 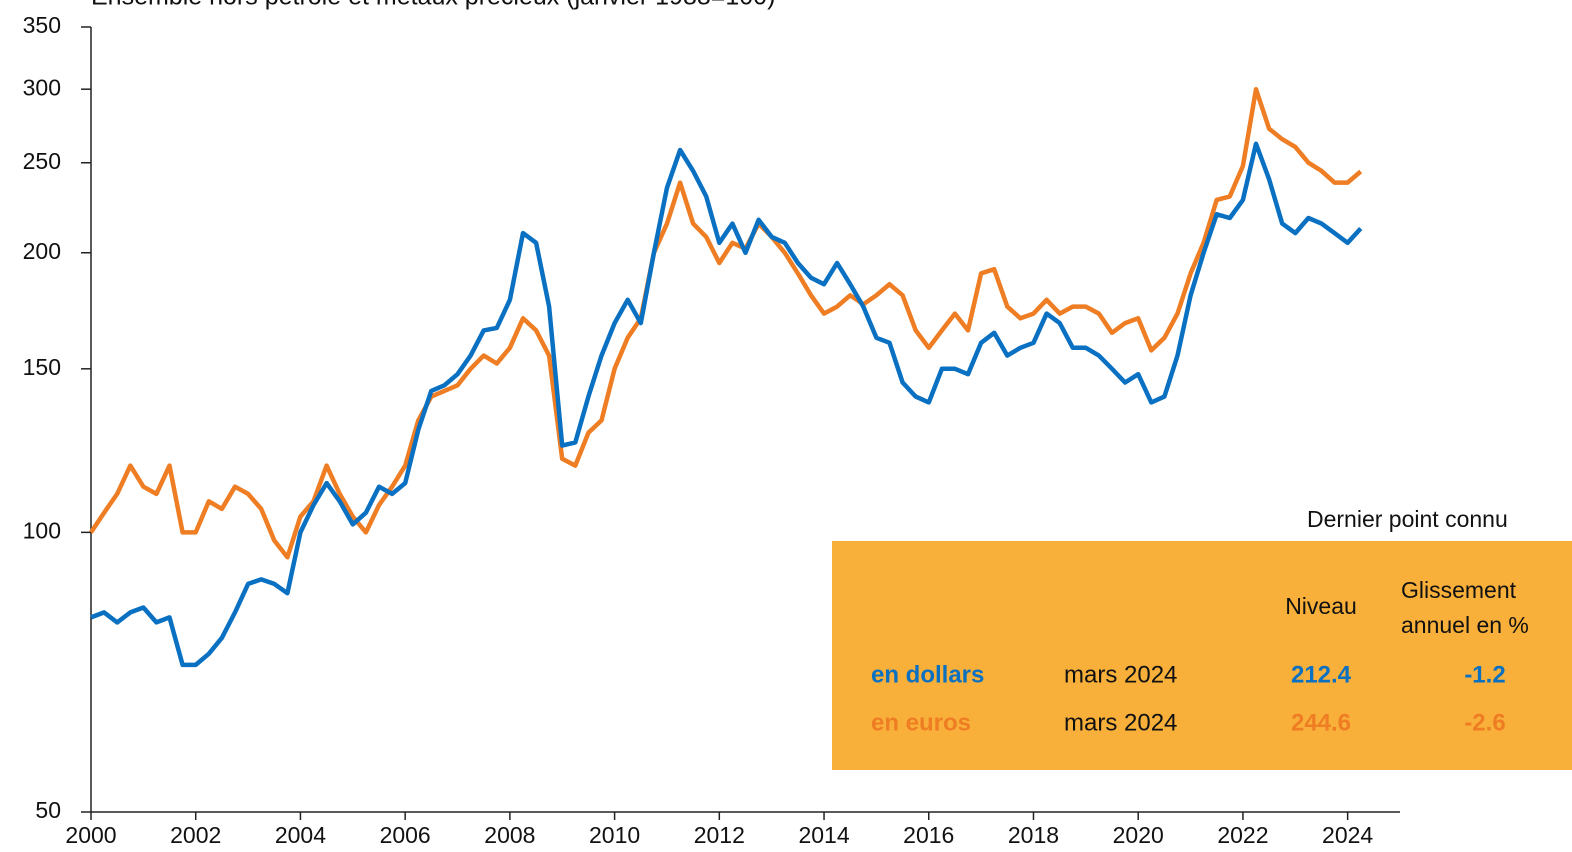 I want to click on table-cell: 212.4, so click(x=1321, y=674).